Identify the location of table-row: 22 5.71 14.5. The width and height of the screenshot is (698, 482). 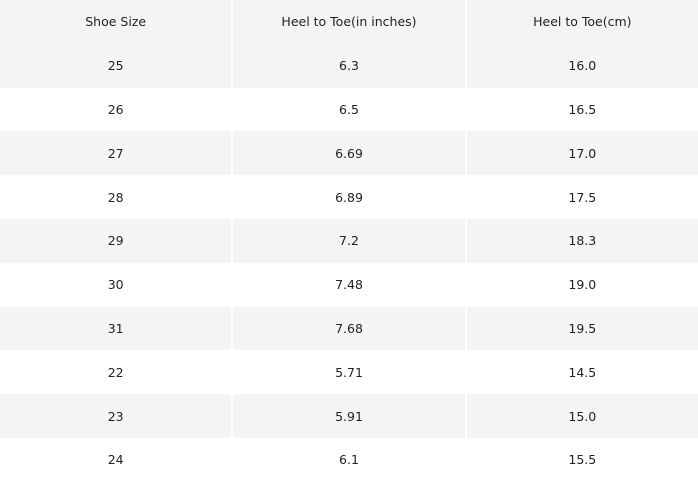
(349, 372).